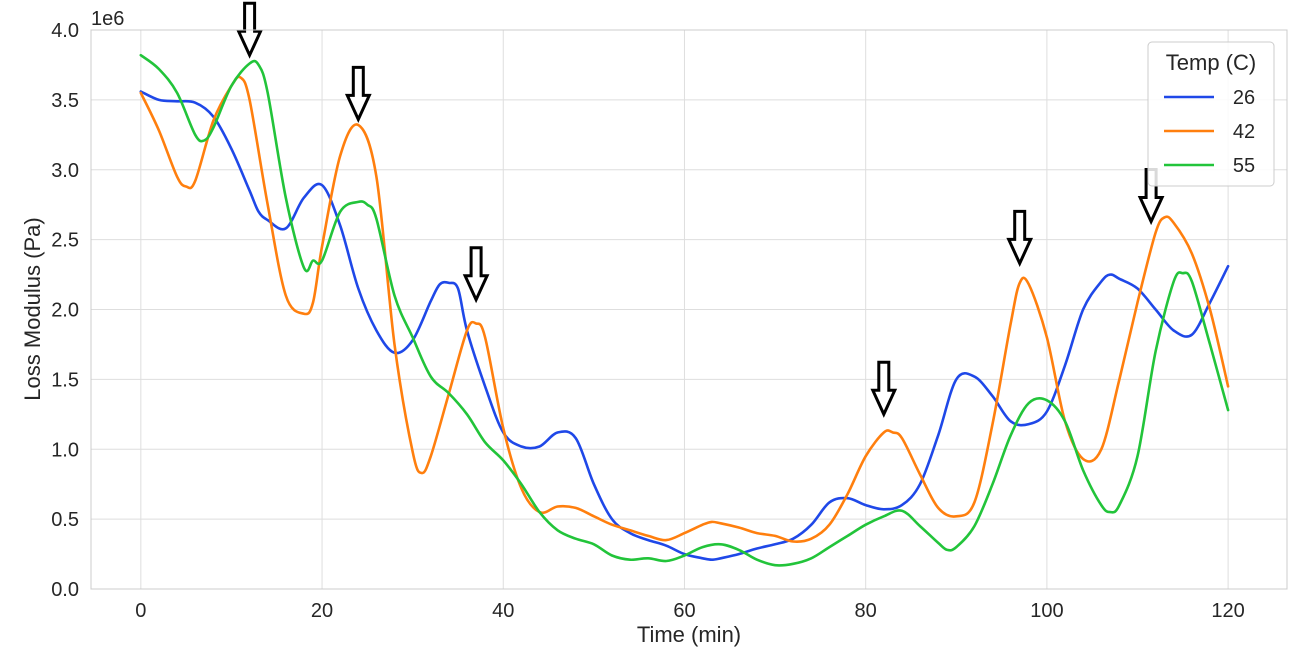  I want to click on x-tick-label: 20, so click(322, 611).